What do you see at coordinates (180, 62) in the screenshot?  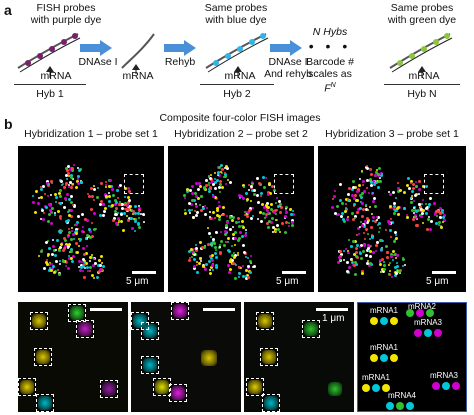 I see `arrow2-label: Rehyb` at bounding box center [180, 62].